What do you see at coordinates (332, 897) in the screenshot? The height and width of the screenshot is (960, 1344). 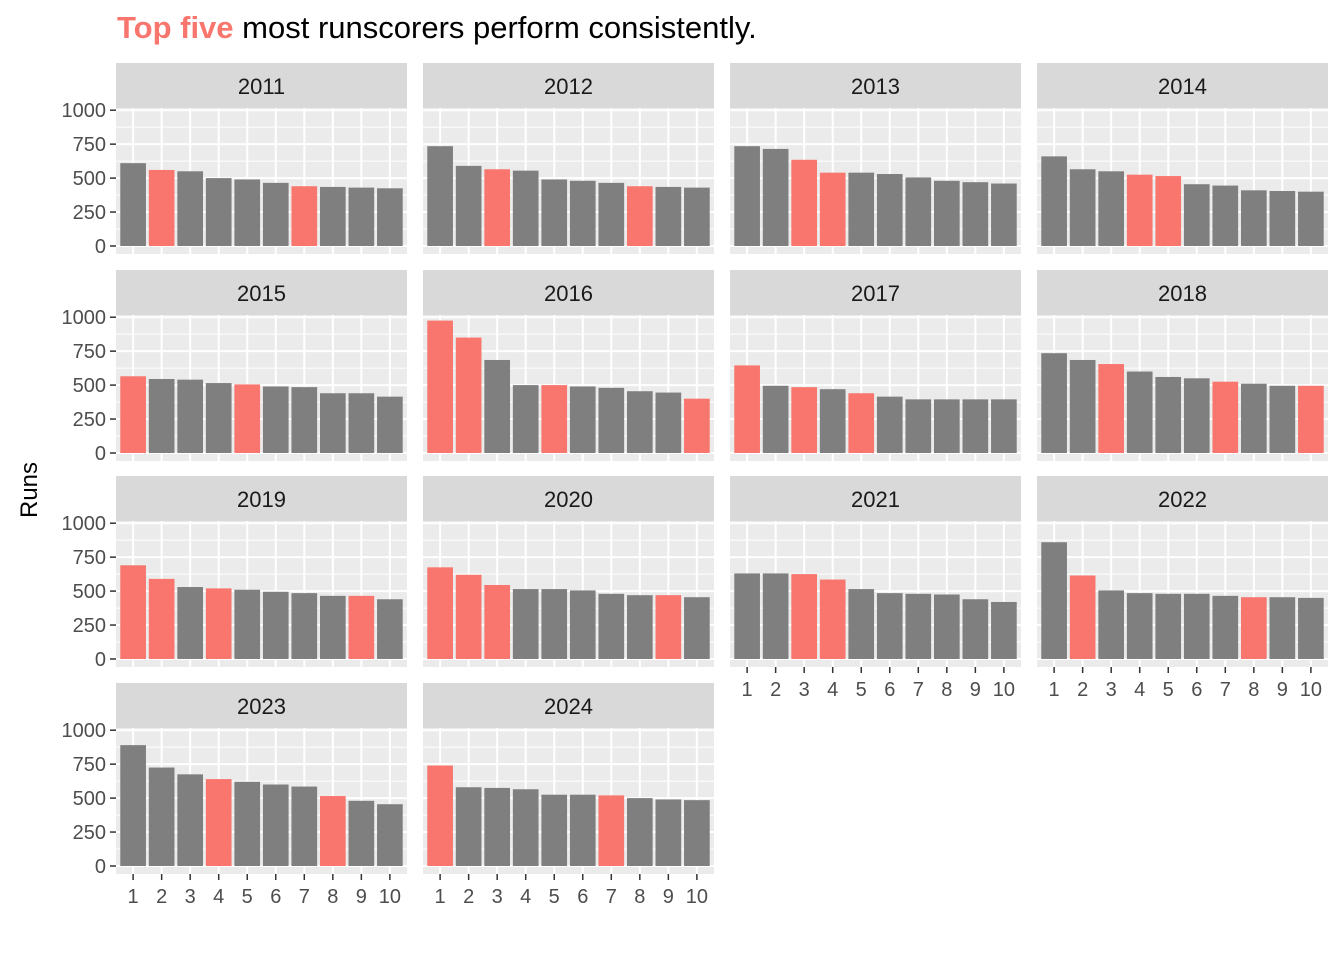 I see `x-tick-label: 8` at bounding box center [332, 897].